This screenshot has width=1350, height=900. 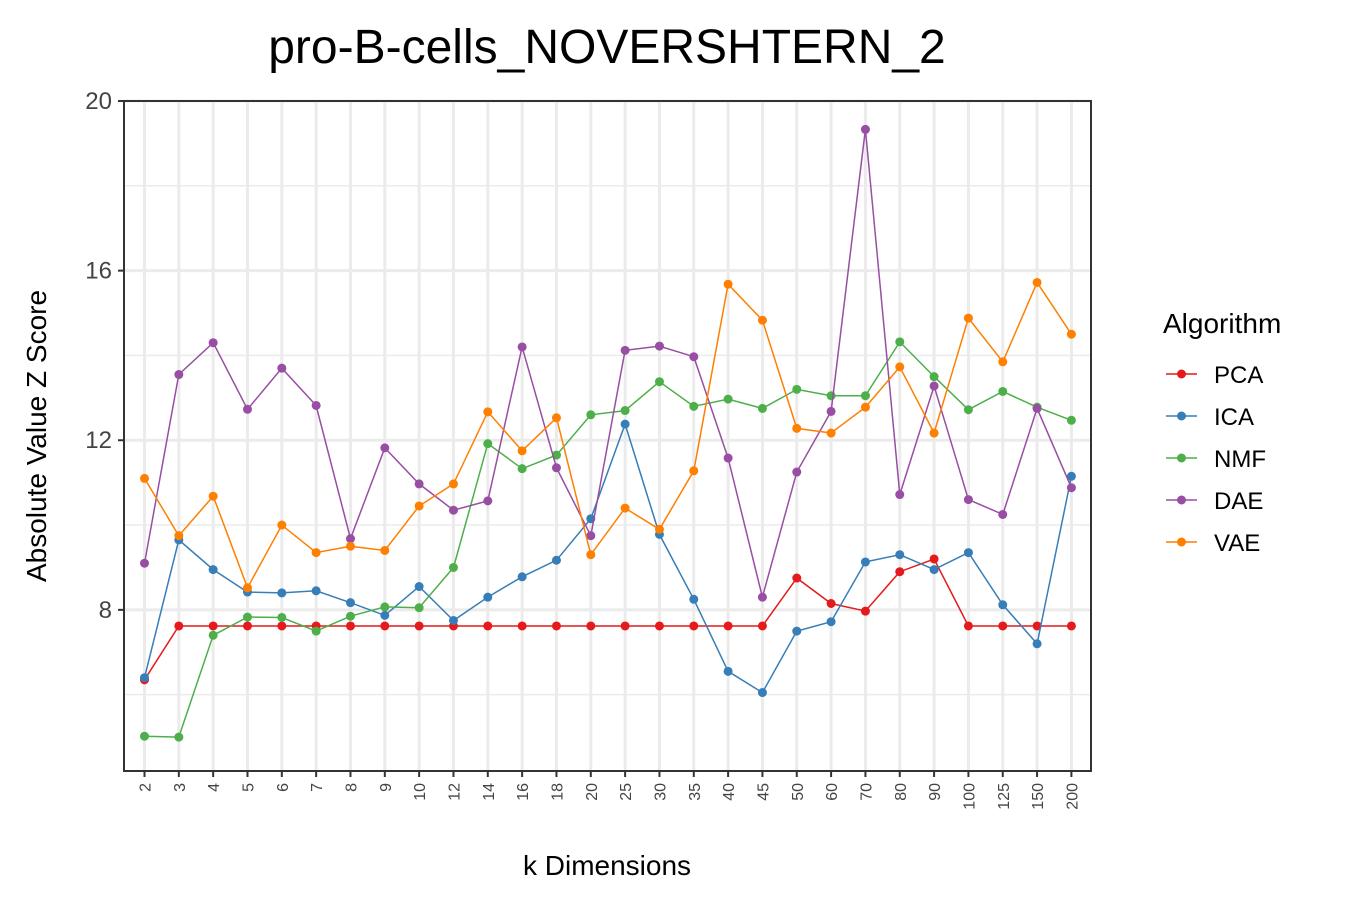 I want to click on legend-item-dae: DAE, so click(x=1214, y=501).